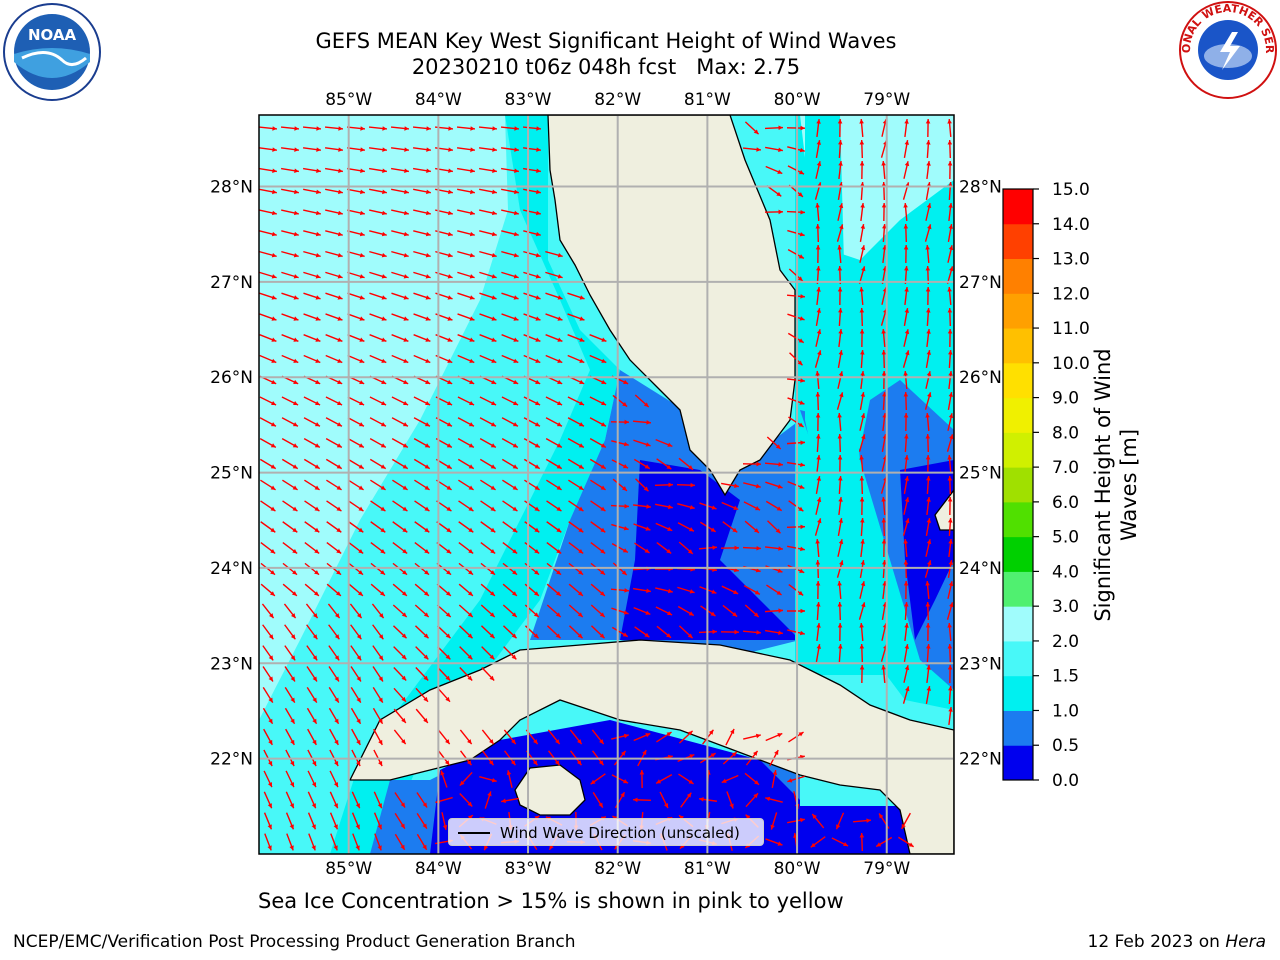 This screenshot has width=1280, height=960. Describe the element at coordinates (617, 869) in the screenshot. I see `lon-label-bottom: 82°W` at that location.